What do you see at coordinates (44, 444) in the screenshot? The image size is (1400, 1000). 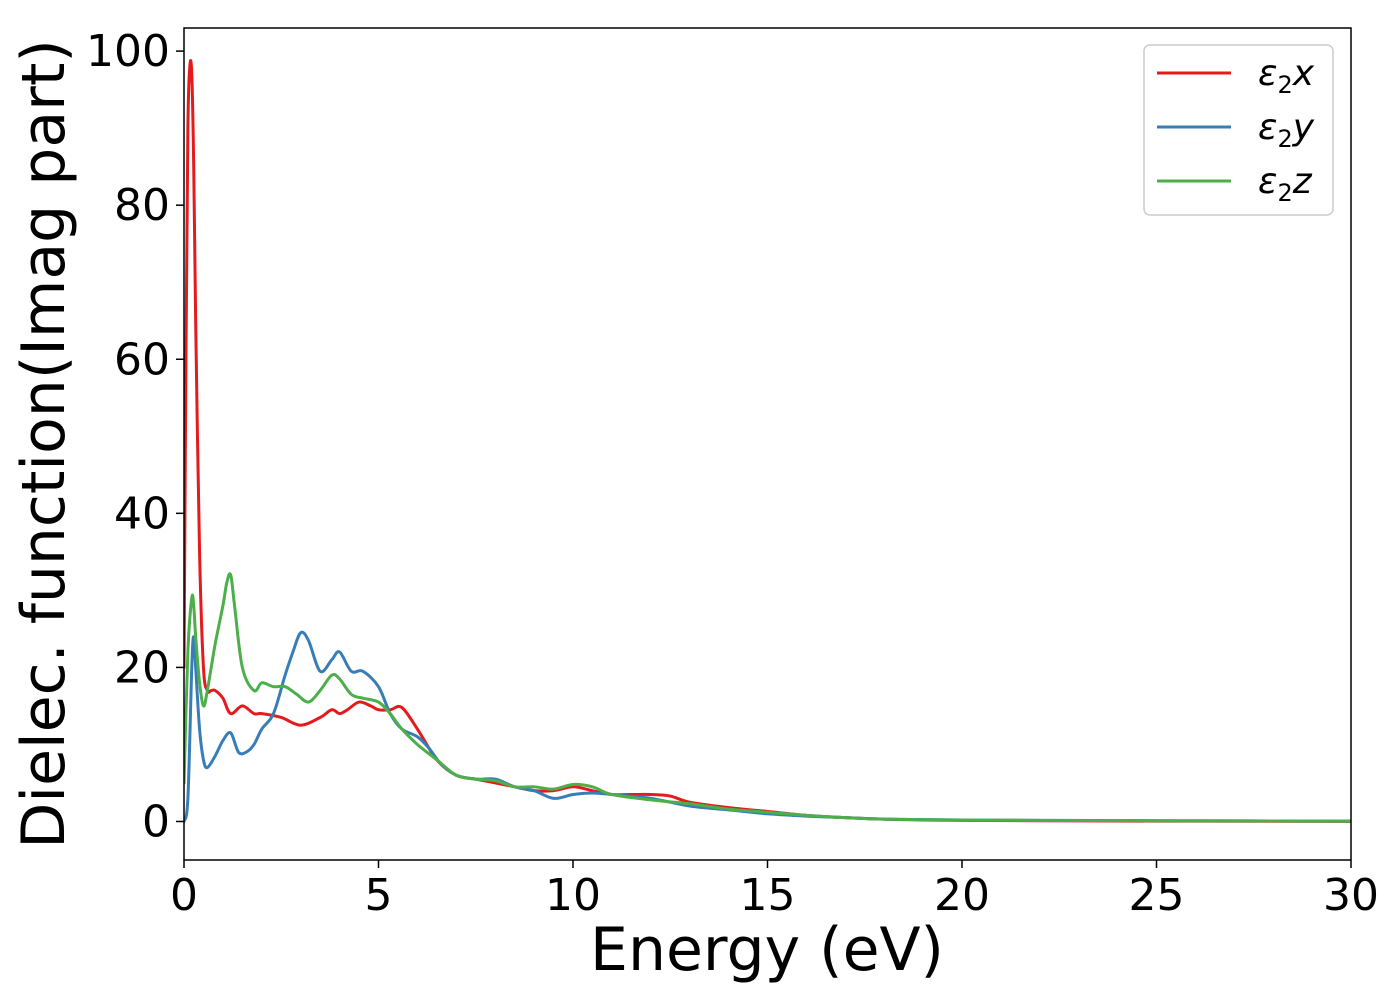 I see `y-axis-label: Dielec. function(Imag part)` at bounding box center [44, 444].